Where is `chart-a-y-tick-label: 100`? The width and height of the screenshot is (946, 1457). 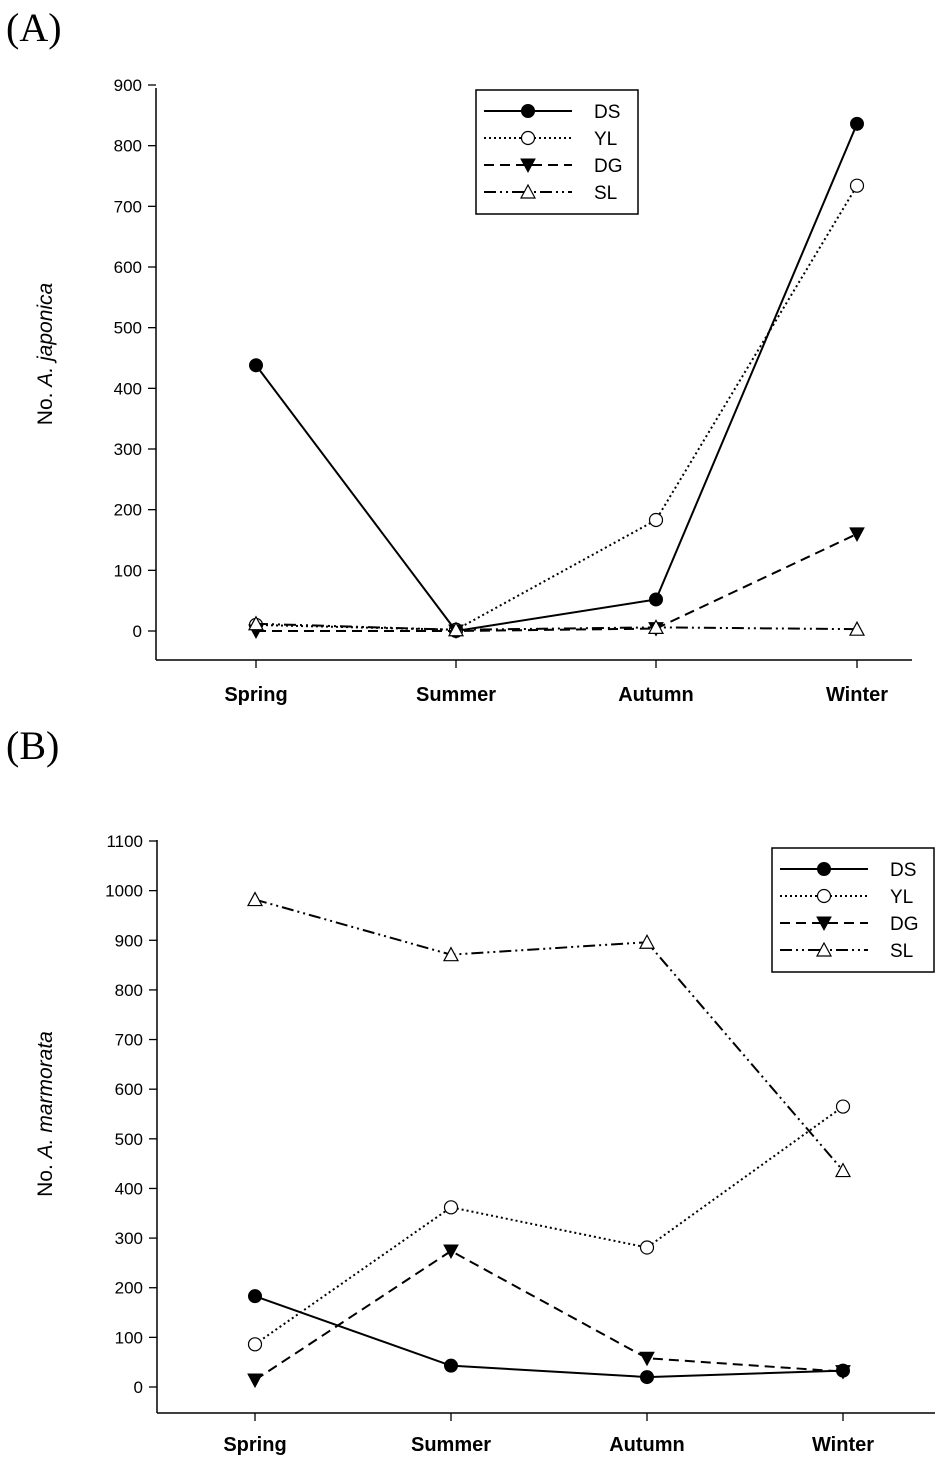 chart-a-y-tick-label: 100 is located at coordinates (128, 570).